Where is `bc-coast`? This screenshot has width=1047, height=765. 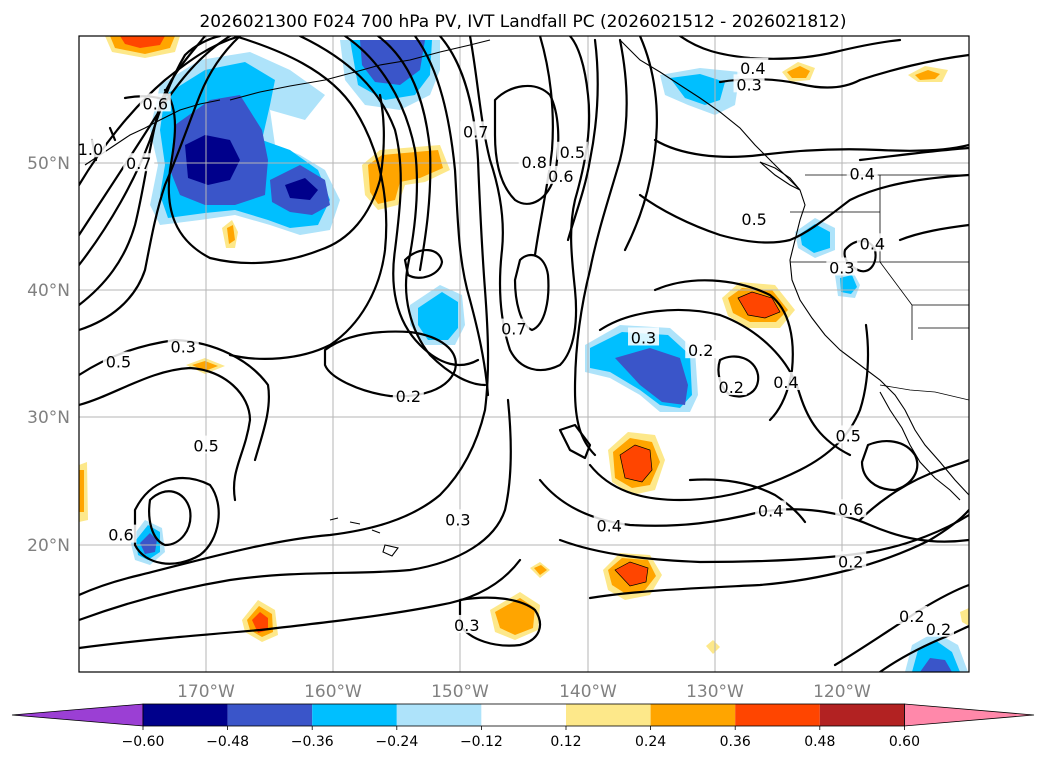
bc-coast is located at coordinates (879, 342).